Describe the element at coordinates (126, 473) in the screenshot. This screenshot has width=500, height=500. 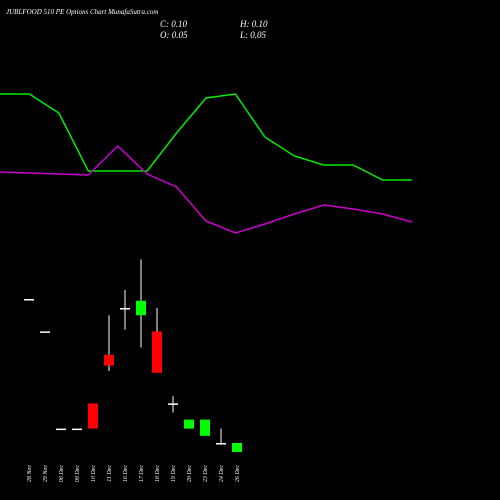
I see `x-tick-label: 16 Dec` at that location.